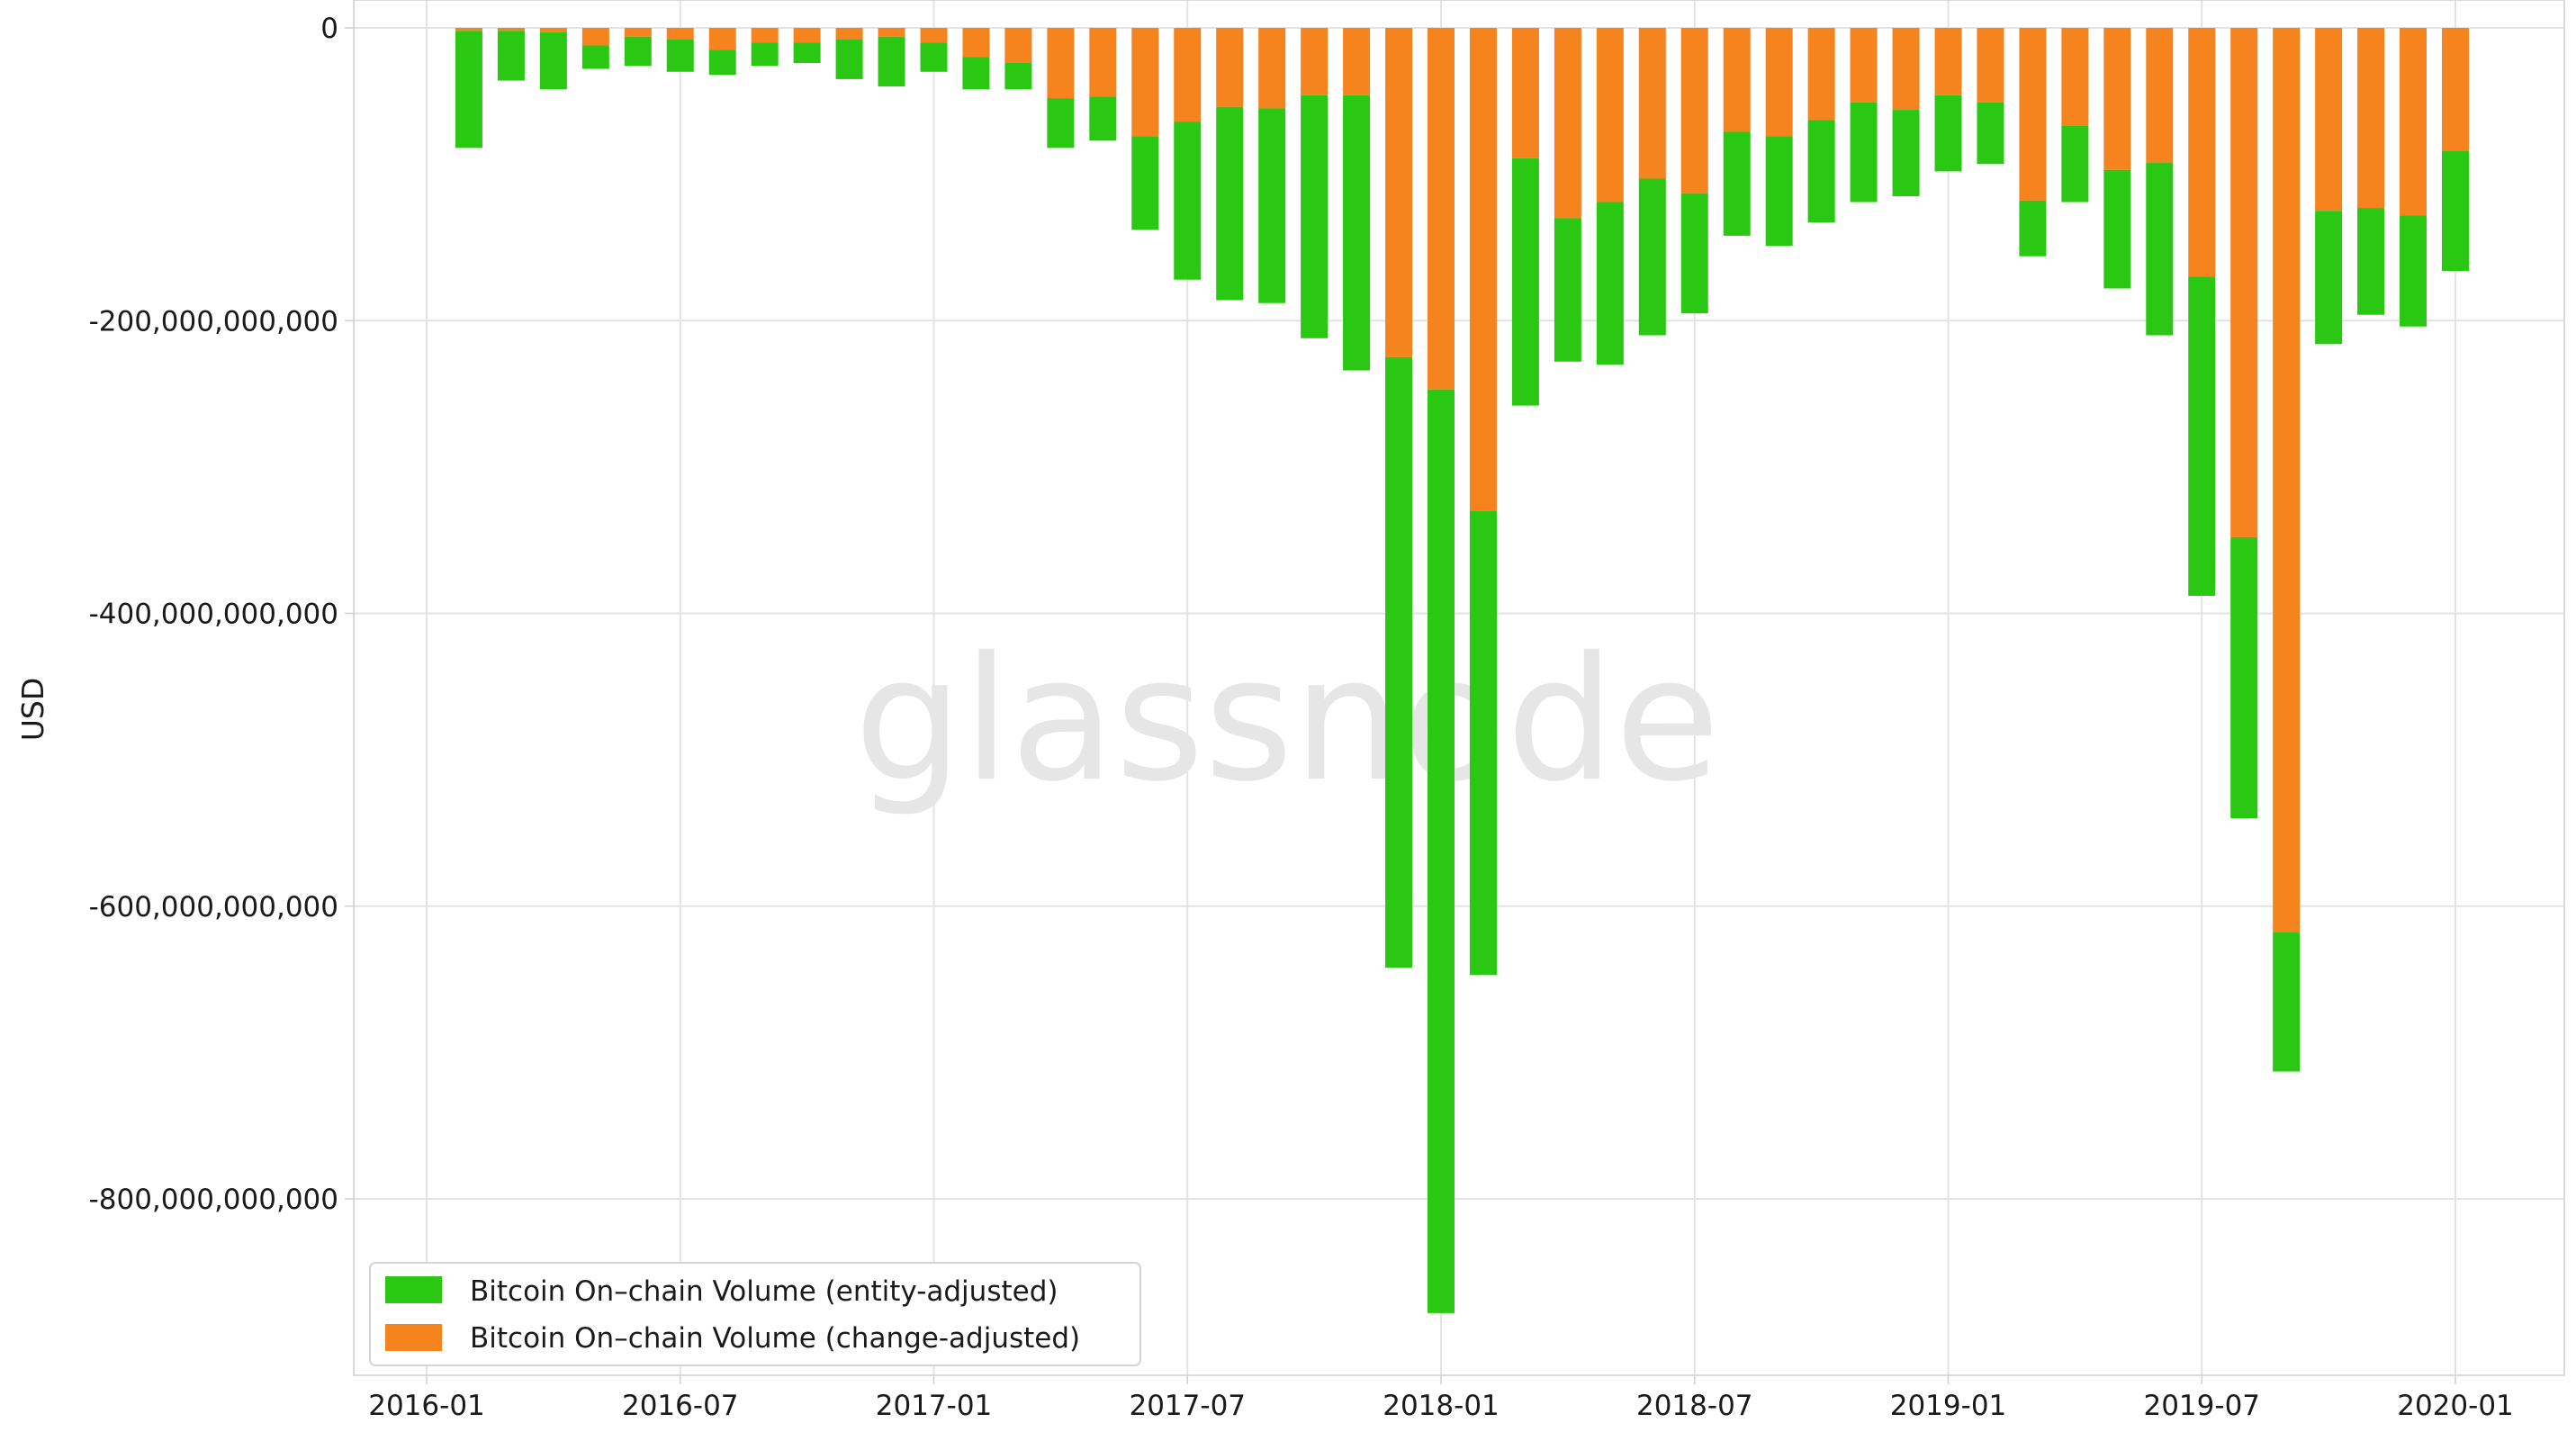  I want to click on x-tick-label-1: 2016-07, so click(680, 1406).